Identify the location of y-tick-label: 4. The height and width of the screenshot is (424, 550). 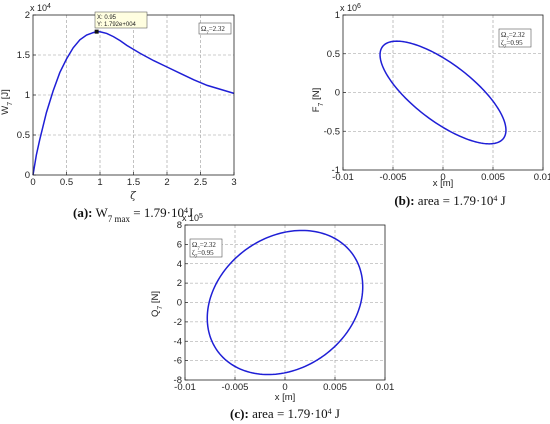
(179, 264).